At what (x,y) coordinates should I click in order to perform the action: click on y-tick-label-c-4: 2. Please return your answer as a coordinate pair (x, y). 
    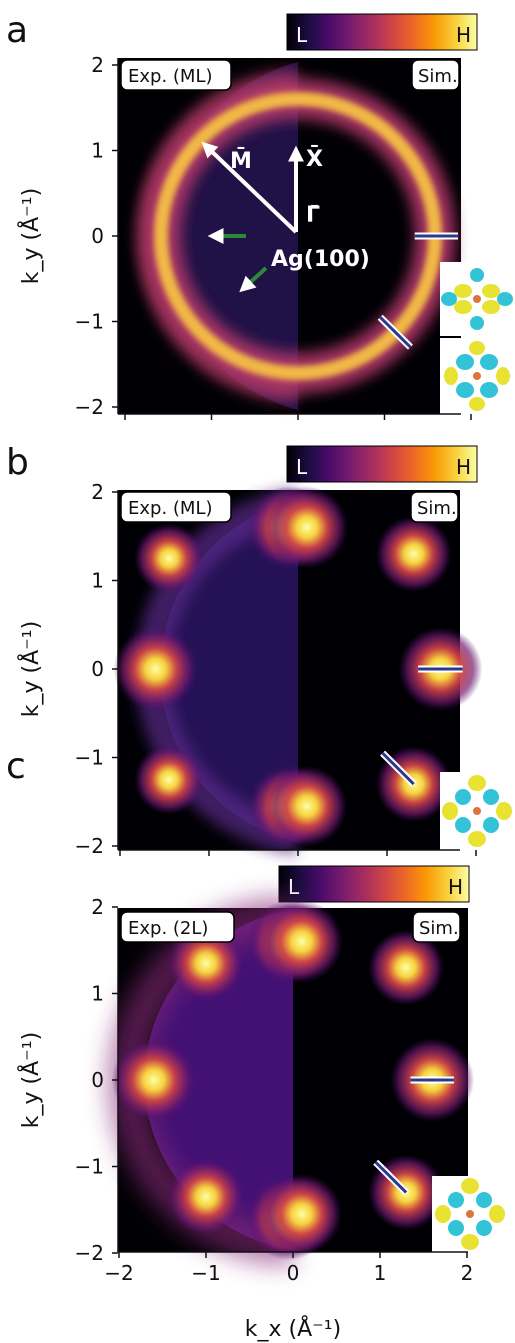
    Looking at the image, I should click on (97, 907).